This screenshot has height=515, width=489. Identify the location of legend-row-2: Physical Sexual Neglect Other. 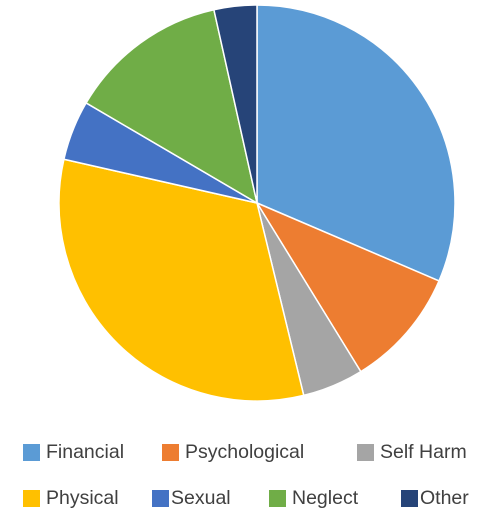
(244, 498).